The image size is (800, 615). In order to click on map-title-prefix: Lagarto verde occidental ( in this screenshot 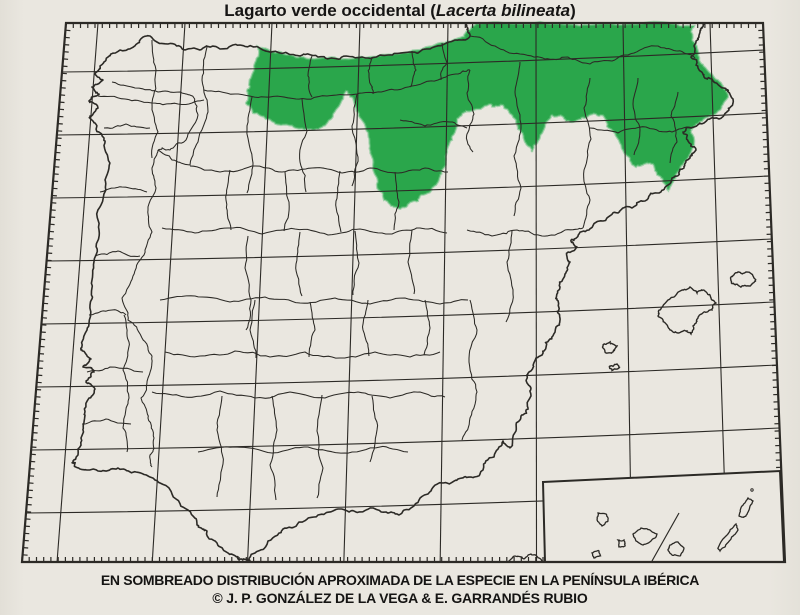, I will do `click(330, 10)`.